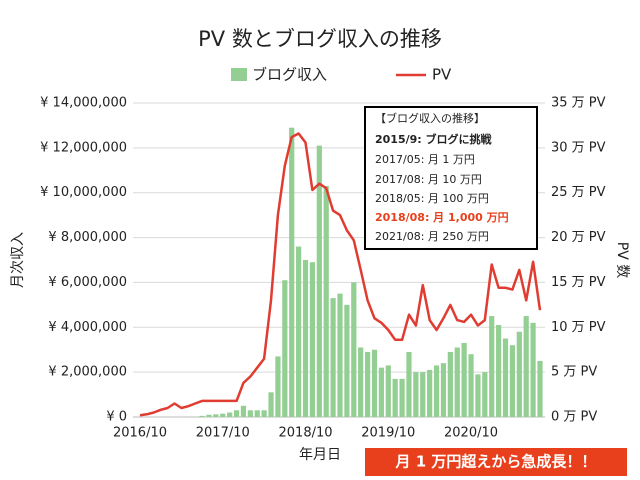 This screenshot has width=640, height=480. I want to click on y2-tick-label: 20 万 PV, so click(578, 237).